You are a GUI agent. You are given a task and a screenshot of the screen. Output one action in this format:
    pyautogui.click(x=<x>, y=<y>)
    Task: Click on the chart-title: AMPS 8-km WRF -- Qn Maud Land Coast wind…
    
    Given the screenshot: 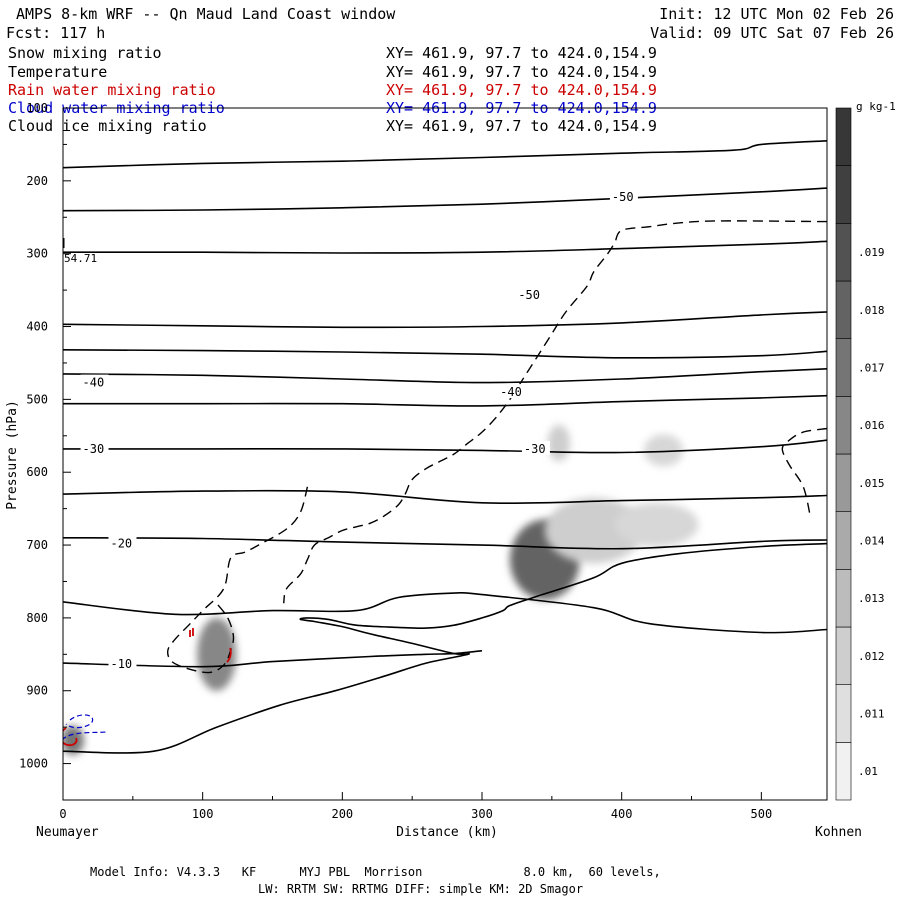 What is the action you would take?
    pyautogui.click(x=206, y=14)
    